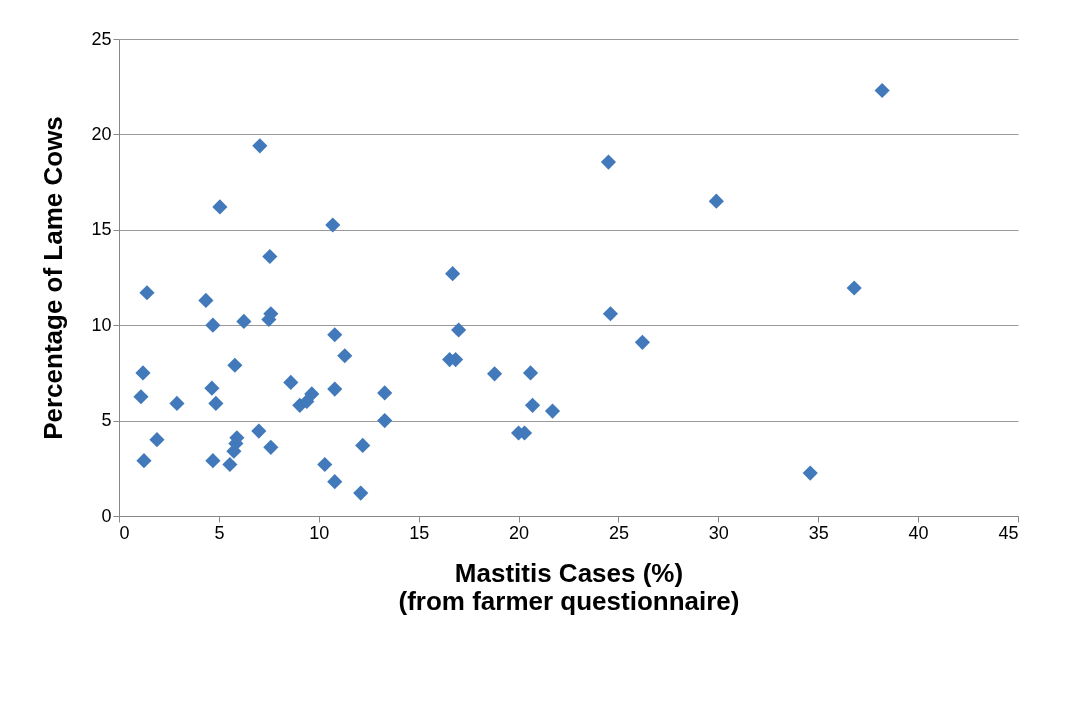  Describe the element at coordinates (918, 532) in the screenshot. I see `x-tick-label: 40` at that location.